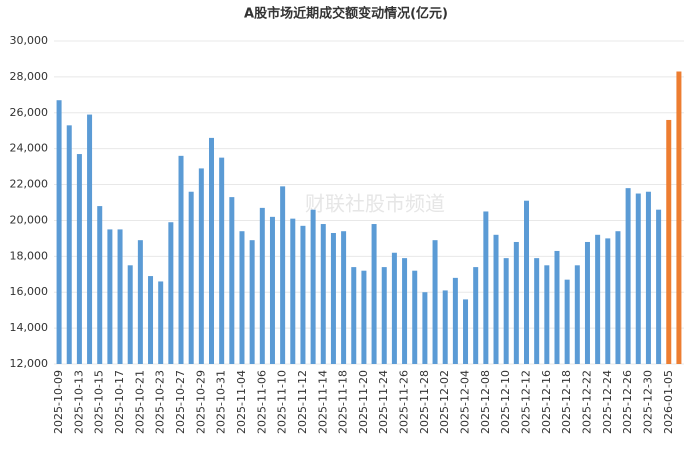  I want to click on y-tick-label: 28,000, so click(29, 76).